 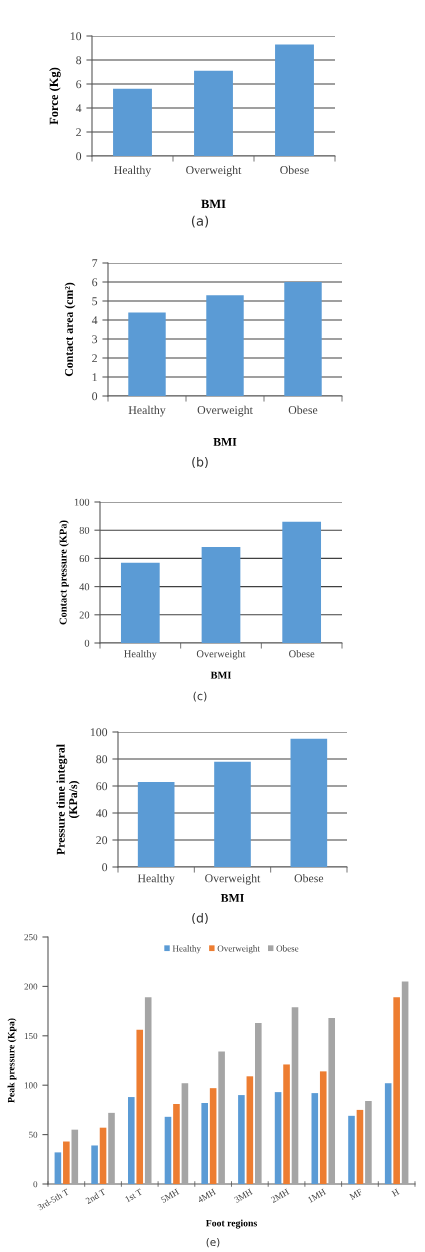 I want to click on x-tick-label: H, so click(x=395, y=1192).